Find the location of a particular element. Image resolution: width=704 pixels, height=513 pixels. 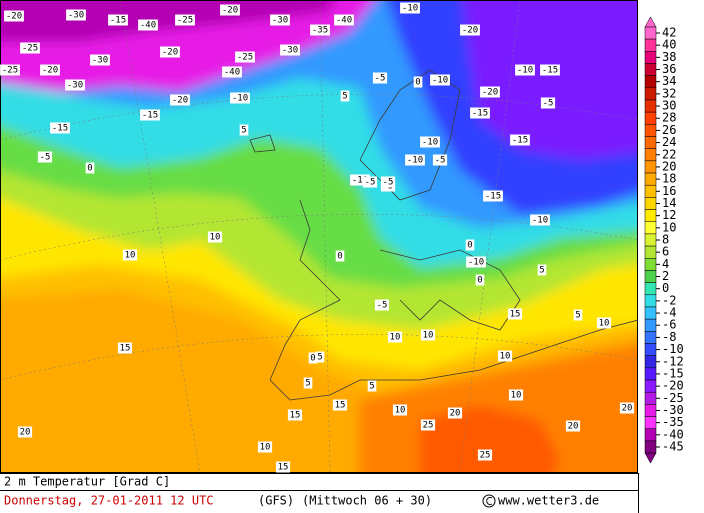

legend-label: -45 is located at coordinates (673, 447).